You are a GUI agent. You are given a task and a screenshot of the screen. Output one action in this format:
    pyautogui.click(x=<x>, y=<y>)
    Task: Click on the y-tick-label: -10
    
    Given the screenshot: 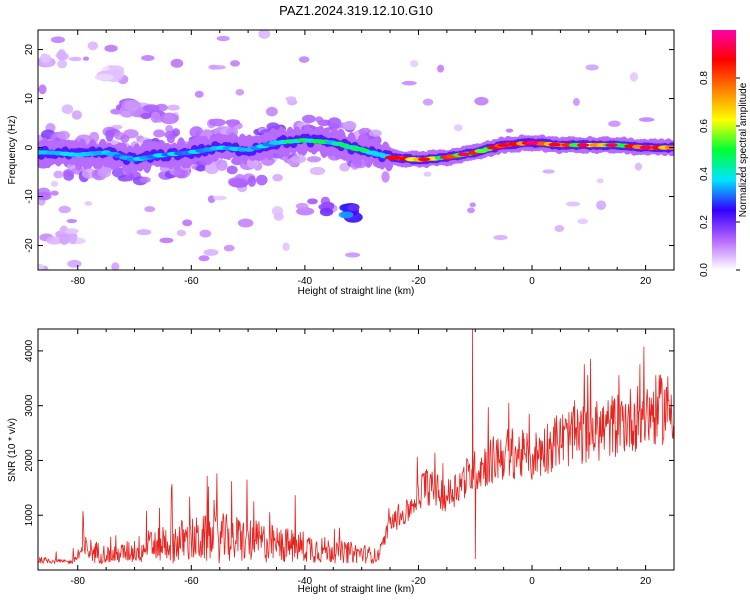 What is the action you would take?
    pyautogui.click(x=29, y=196)
    